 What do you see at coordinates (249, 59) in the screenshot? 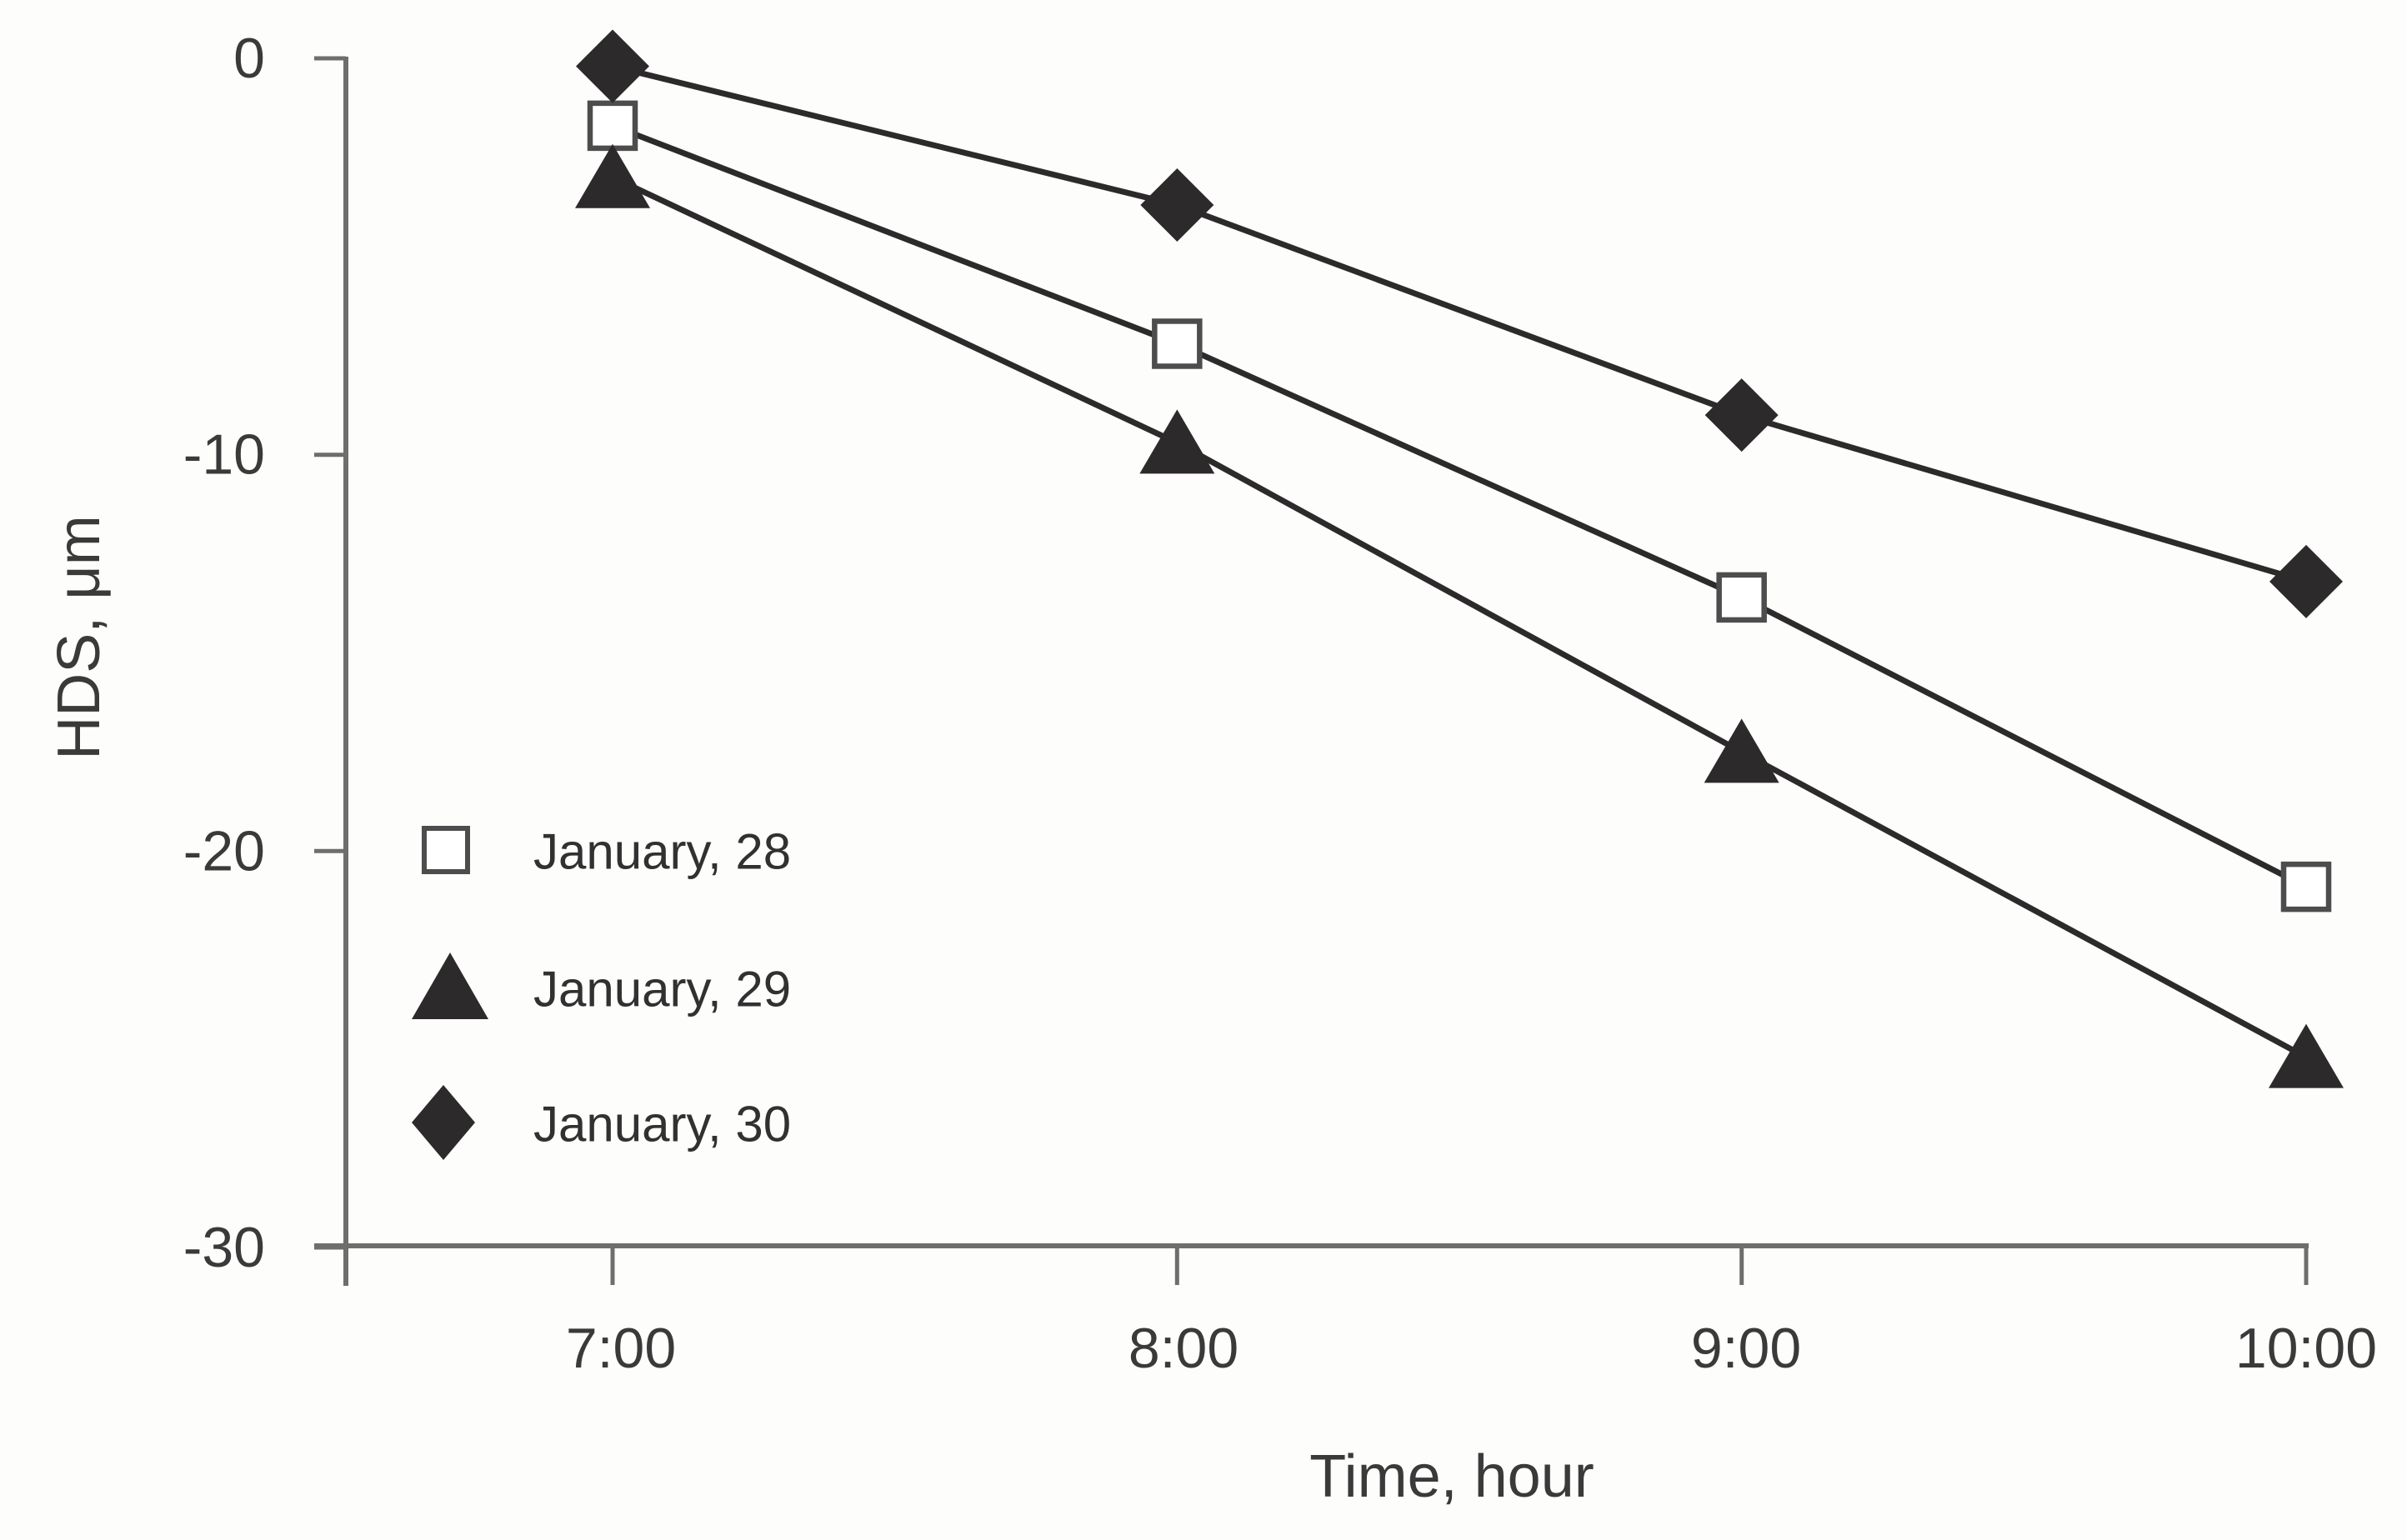
I see `y-tick-label-0: 0` at bounding box center [249, 59].